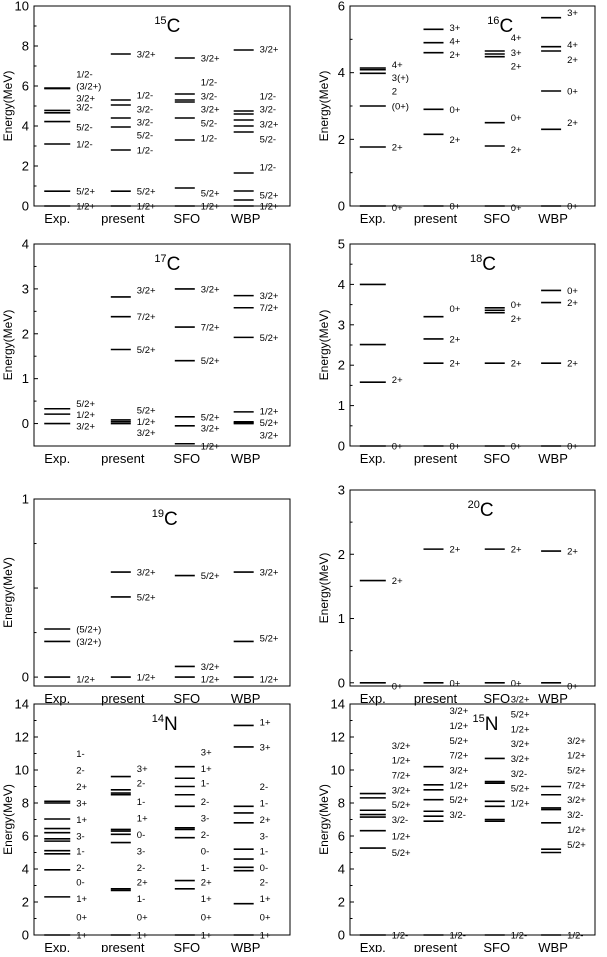  I want to click on spin-label: 5/2-, so click(268, 140).